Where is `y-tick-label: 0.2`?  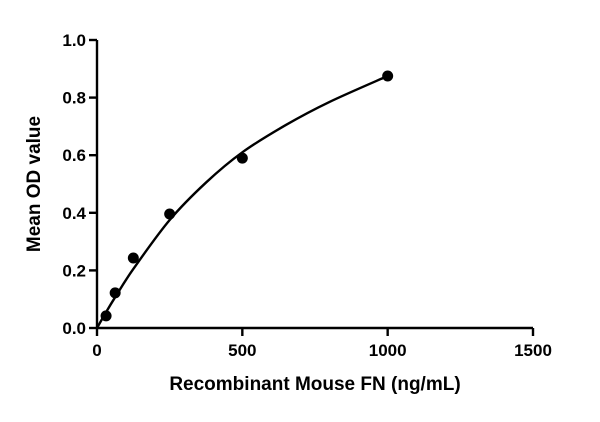 y-tick-label: 0.2 is located at coordinates (74, 270).